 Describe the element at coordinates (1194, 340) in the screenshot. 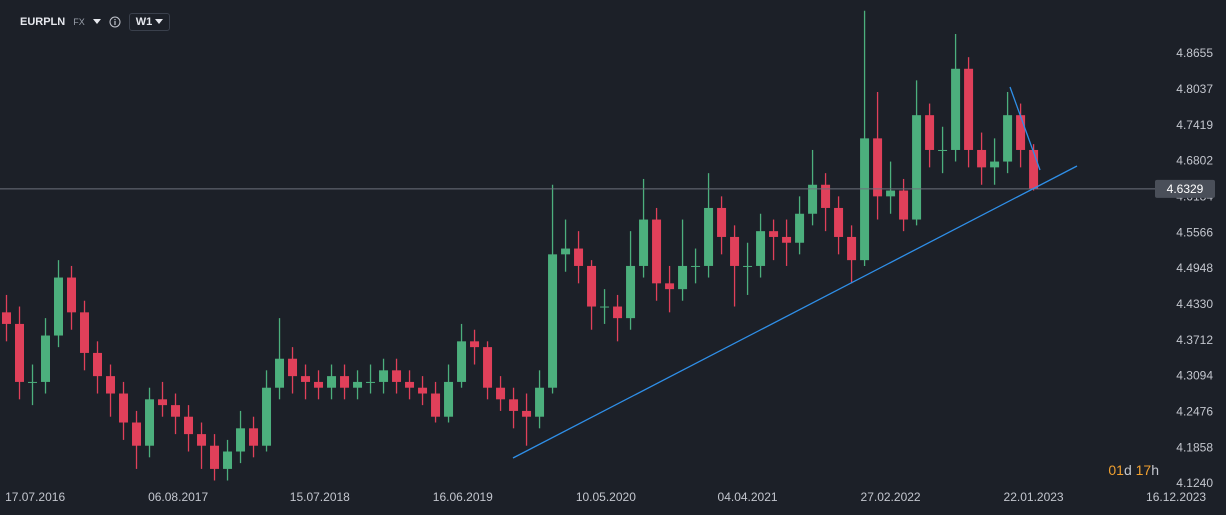

I see `y-tick-label: 4.3712` at that location.